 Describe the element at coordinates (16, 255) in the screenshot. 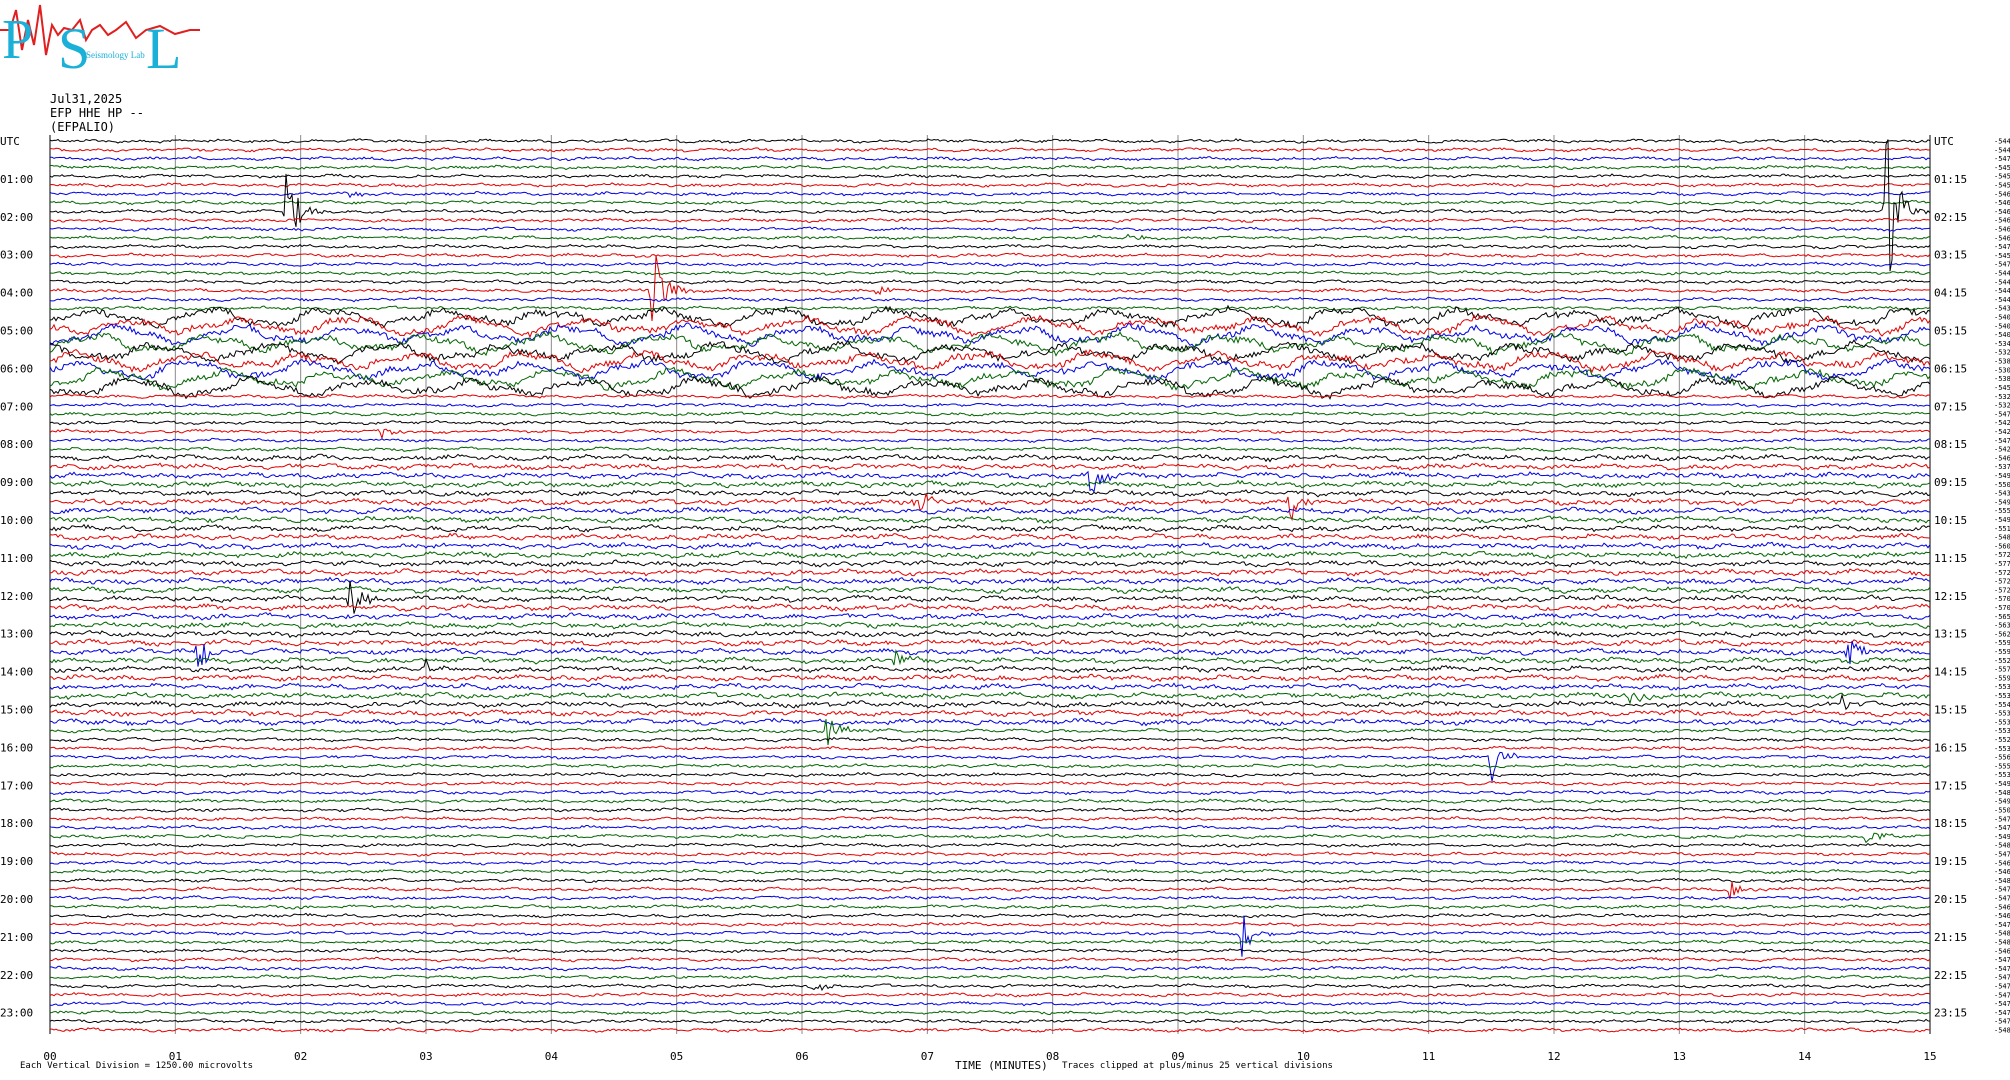

I see `left-hour-label: 03:00` at that location.